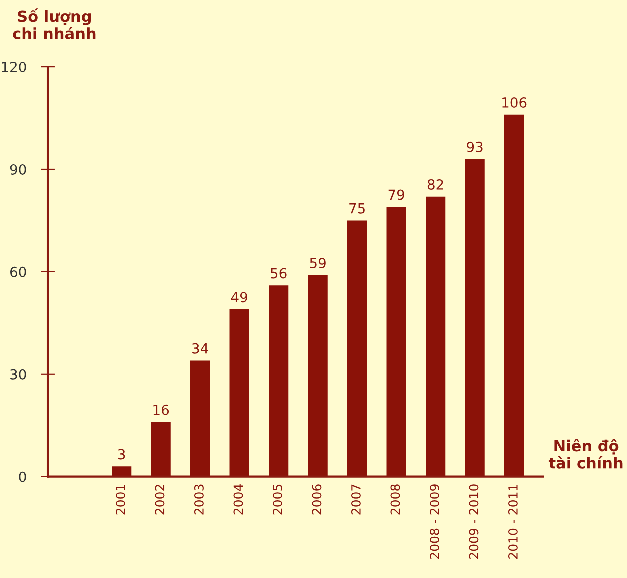 This screenshot has height=578, width=627. What do you see at coordinates (277, 499) in the screenshot?
I see `x-tick-label: 2005` at bounding box center [277, 499].